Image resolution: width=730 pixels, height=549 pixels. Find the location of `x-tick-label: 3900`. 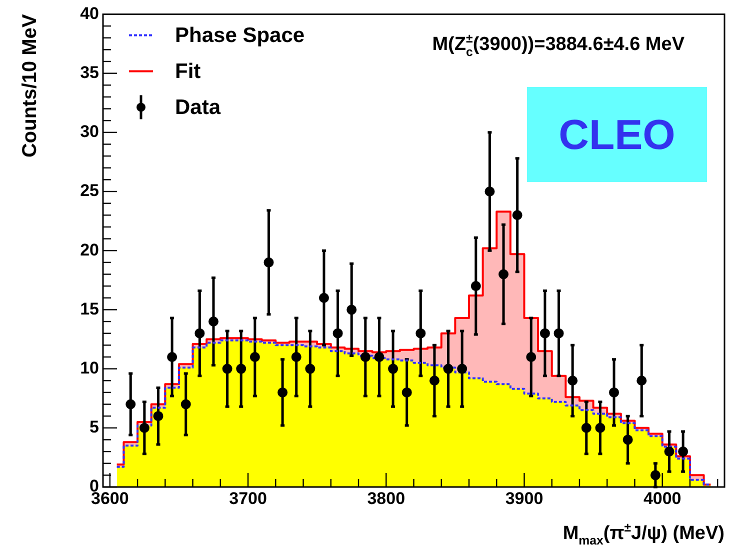

x-tick-label: 3900 is located at coordinates (524, 498).